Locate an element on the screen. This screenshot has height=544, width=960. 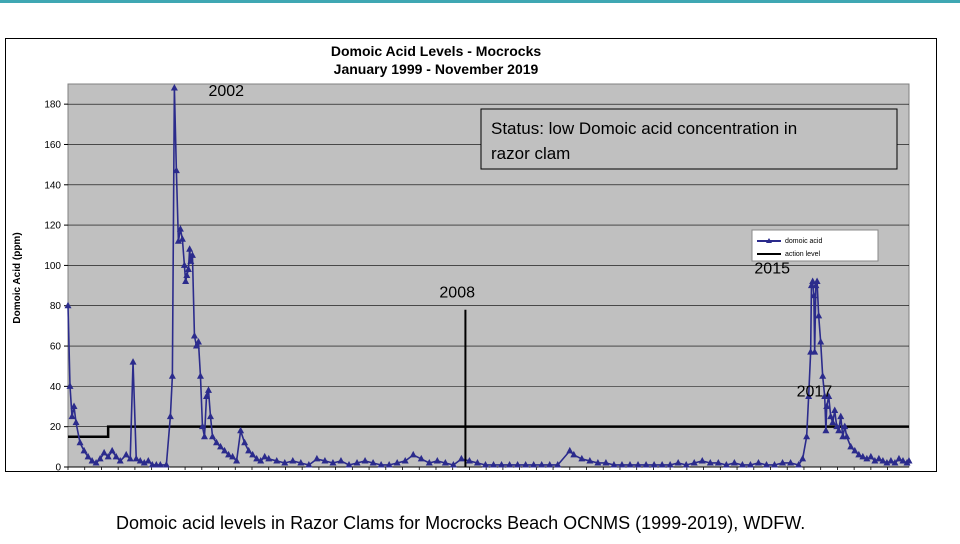
legend-marker-triangle is located at coordinates (769, 240).